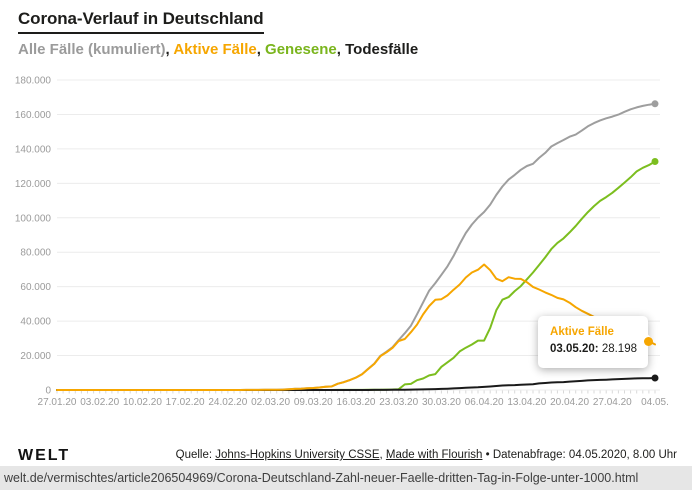  Describe the element at coordinates (382, 49) in the screenshot. I see `legend-segment-todesfaelle: Todesfälle` at that location.